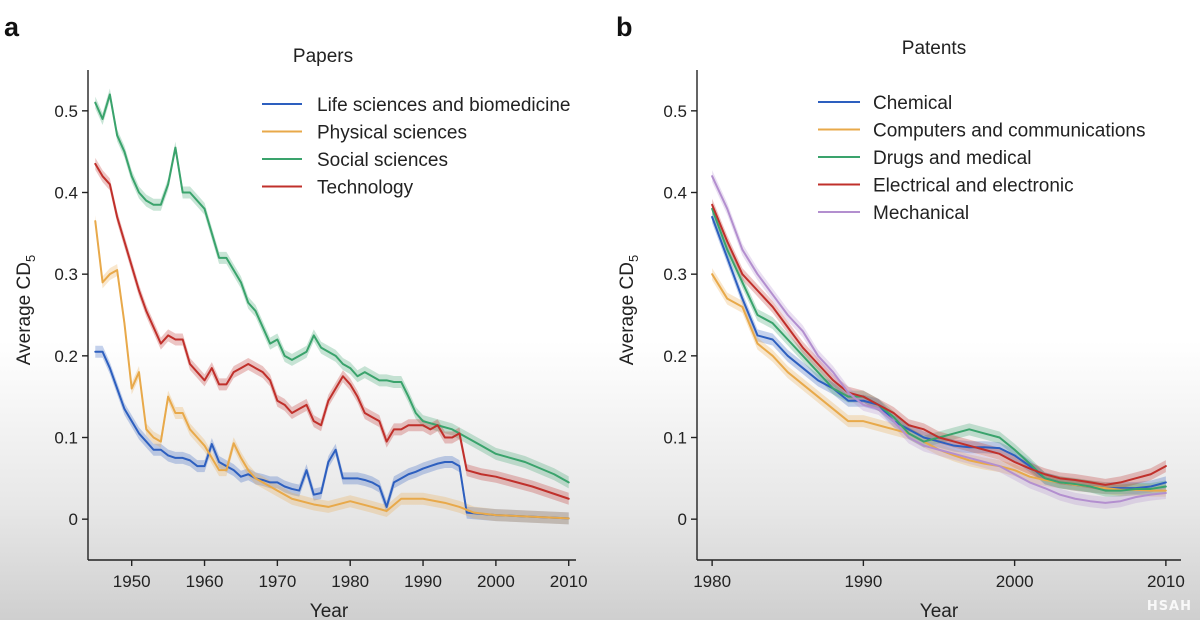 The width and height of the screenshot is (1200, 620). What do you see at coordinates (205, 581) in the screenshot?
I see `panel-a-x-tick-label: 1960` at bounding box center [205, 581].